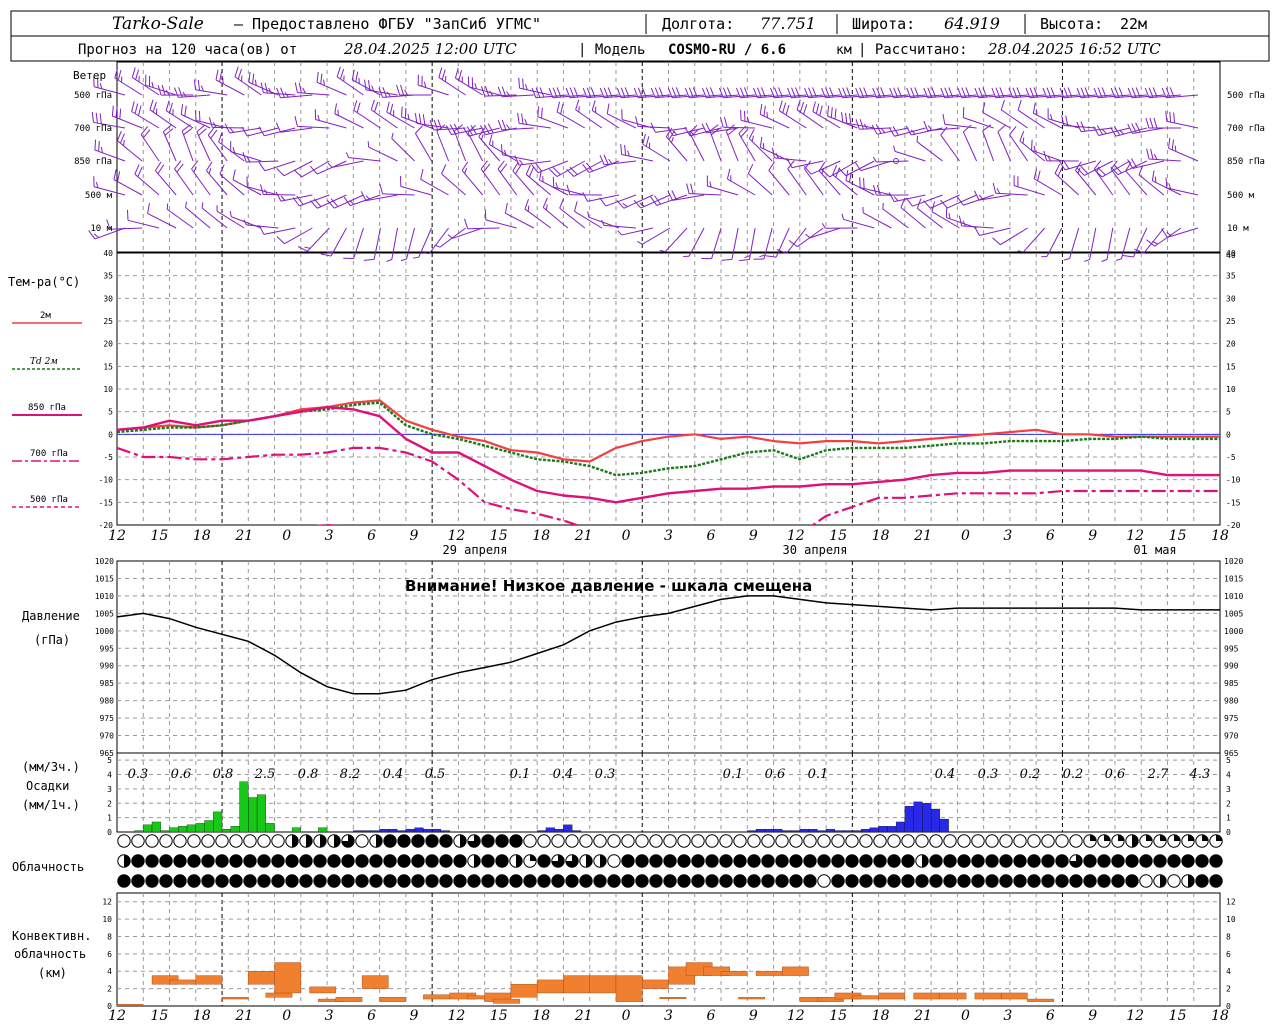  Describe the element at coordinates (1231, 344) in the screenshot. I see `temp-tick-label-right: 20` at that location.